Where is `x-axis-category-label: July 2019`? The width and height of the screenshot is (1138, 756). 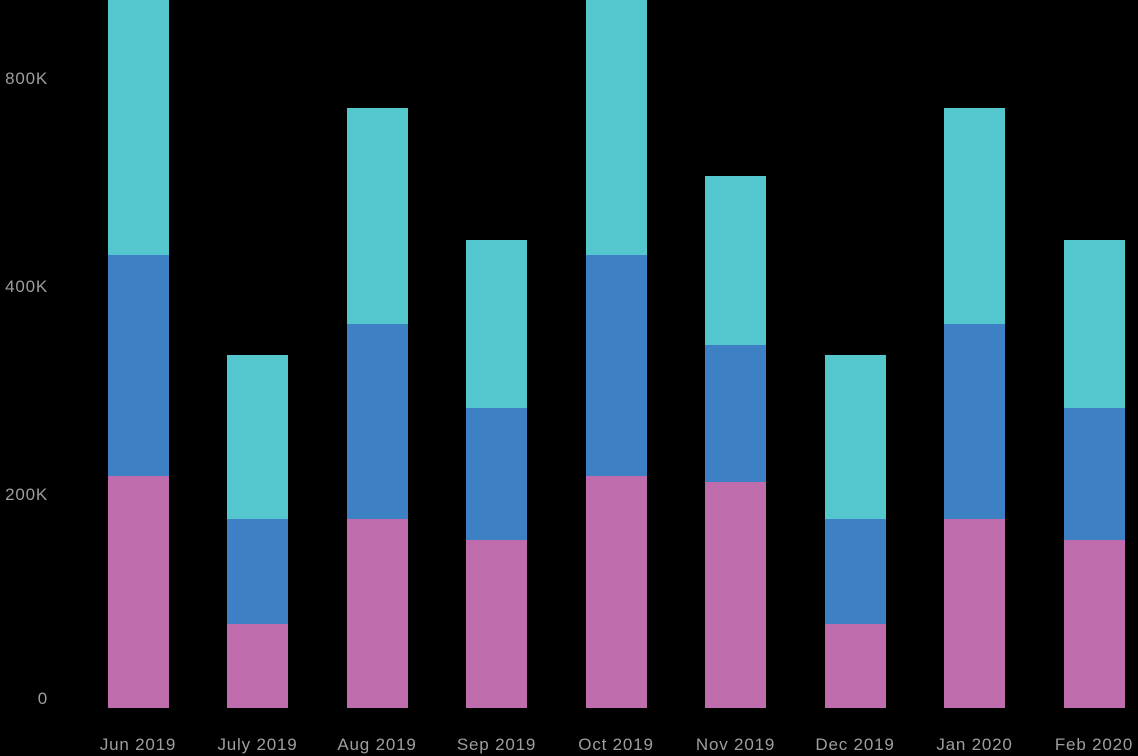
x-axis-category-label: July 2019 is located at coordinates (257, 744).